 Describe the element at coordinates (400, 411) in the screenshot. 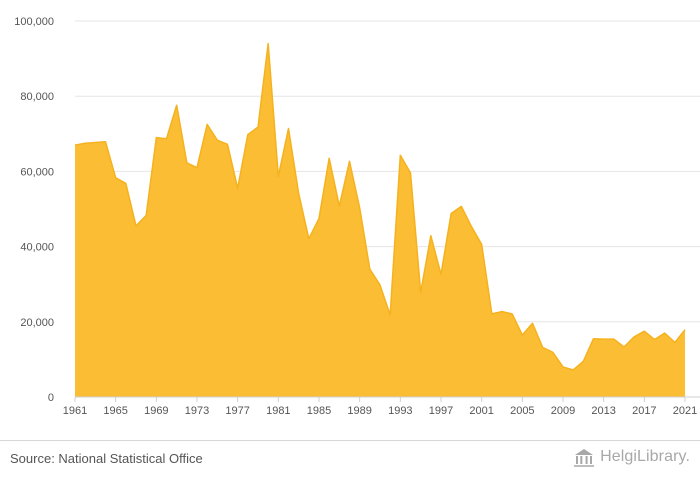

I see `x-tick-label: 1993` at that location.